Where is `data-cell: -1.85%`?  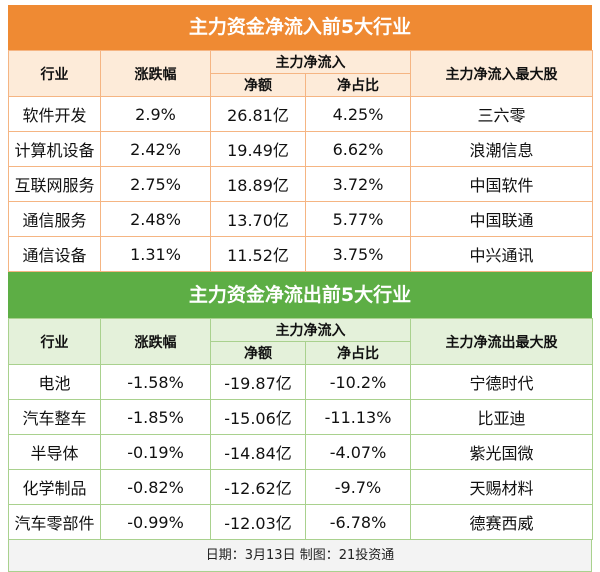
data-cell: -1.85% is located at coordinates (155, 417).